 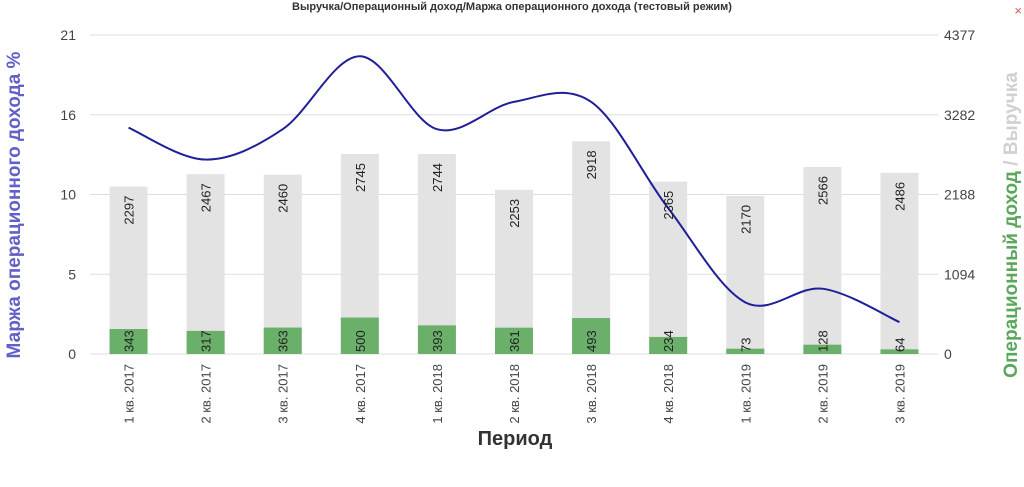 I want to click on y-right-axis-title: Операционный доход / Выручка, so click(x=1011, y=225).